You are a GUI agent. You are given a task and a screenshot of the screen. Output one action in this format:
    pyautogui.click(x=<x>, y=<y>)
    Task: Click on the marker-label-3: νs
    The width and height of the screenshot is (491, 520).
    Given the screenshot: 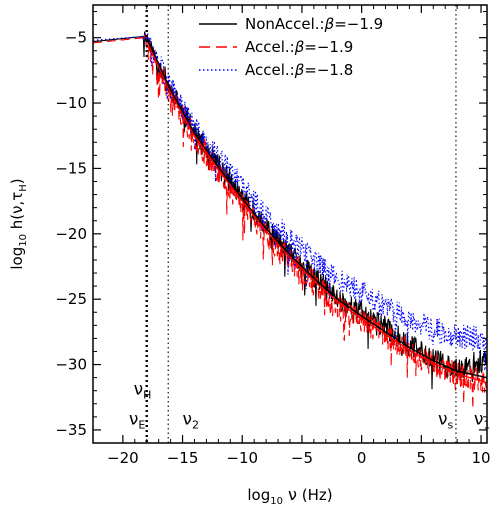 What is the action you would take?
    pyautogui.click(x=446, y=421)
    